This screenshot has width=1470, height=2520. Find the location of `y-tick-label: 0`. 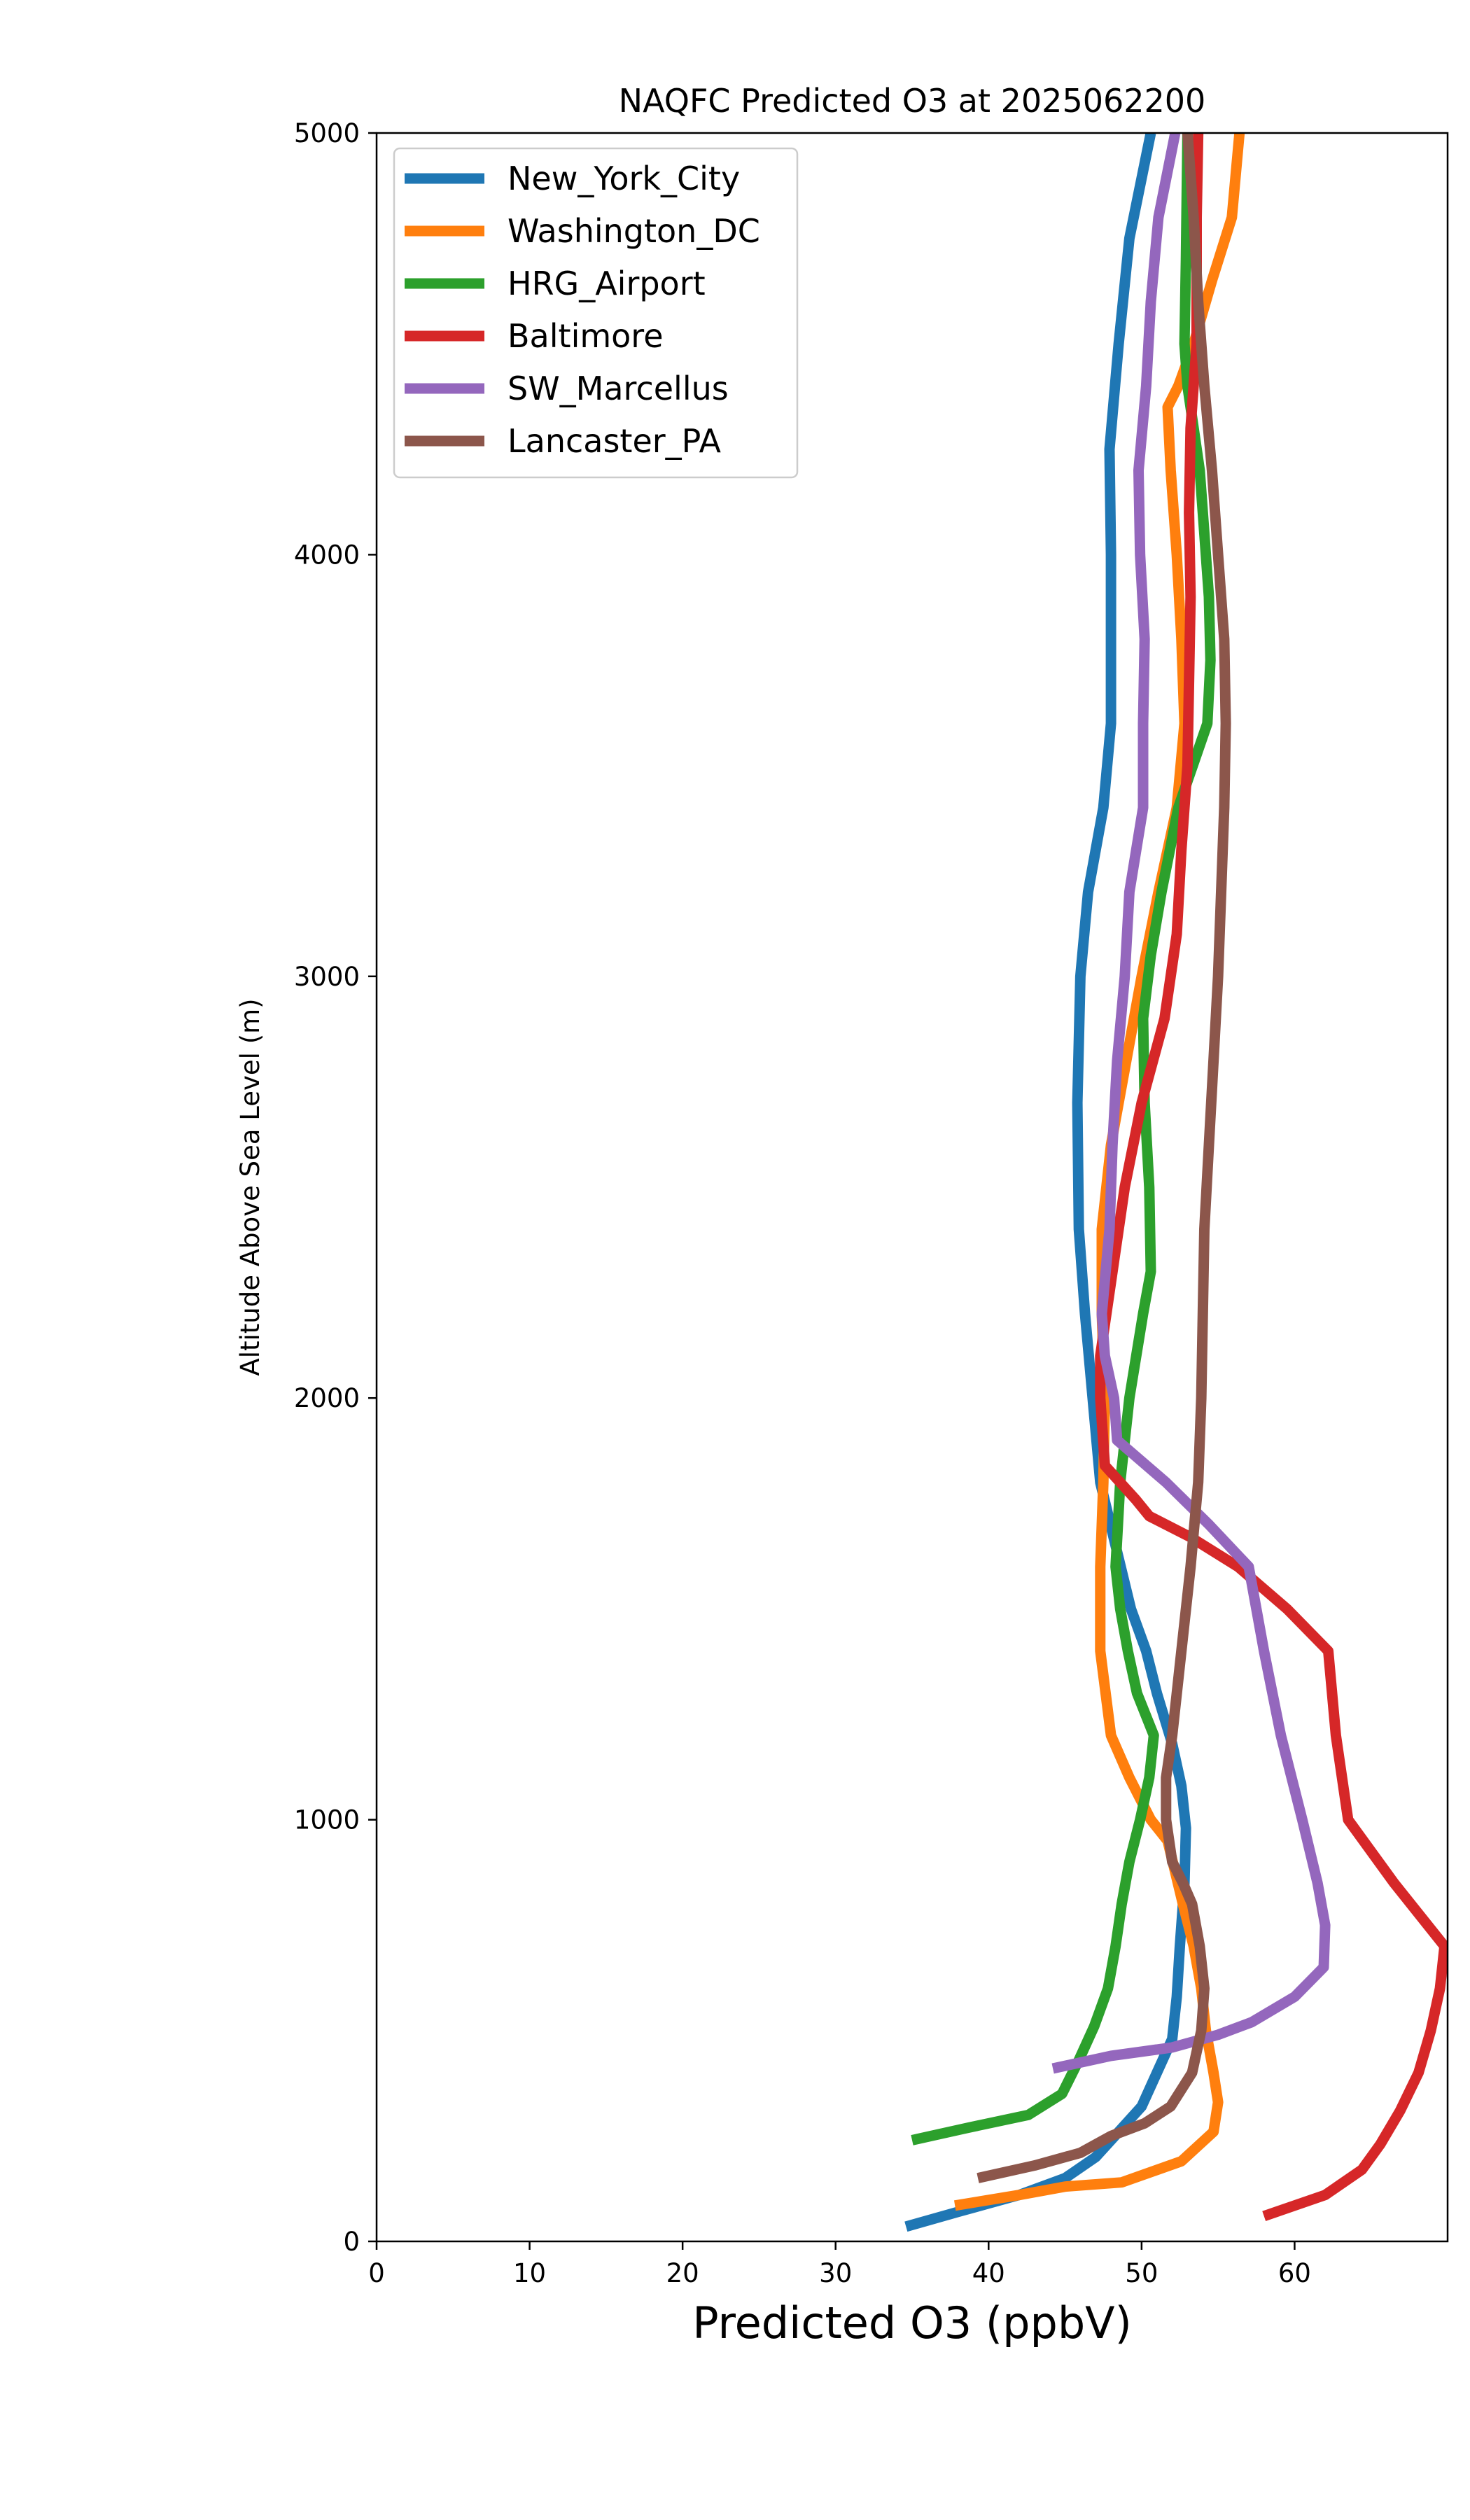

y-tick-label: 0 is located at coordinates (351, 2242).